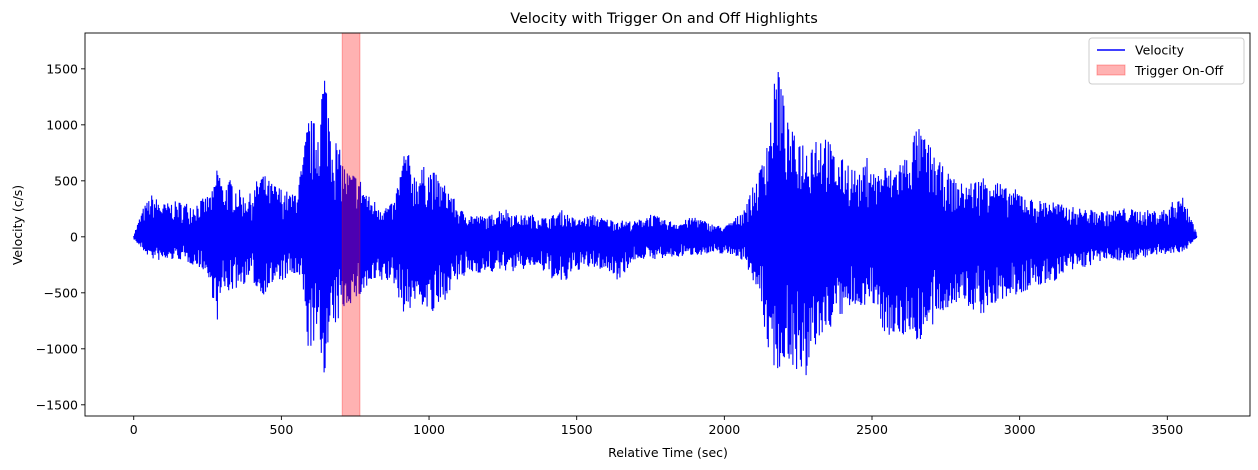  Describe the element at coordinates (1179, 70) in the screenshot. I see `legend-trigger-label: Trigger On-Off` at that location.